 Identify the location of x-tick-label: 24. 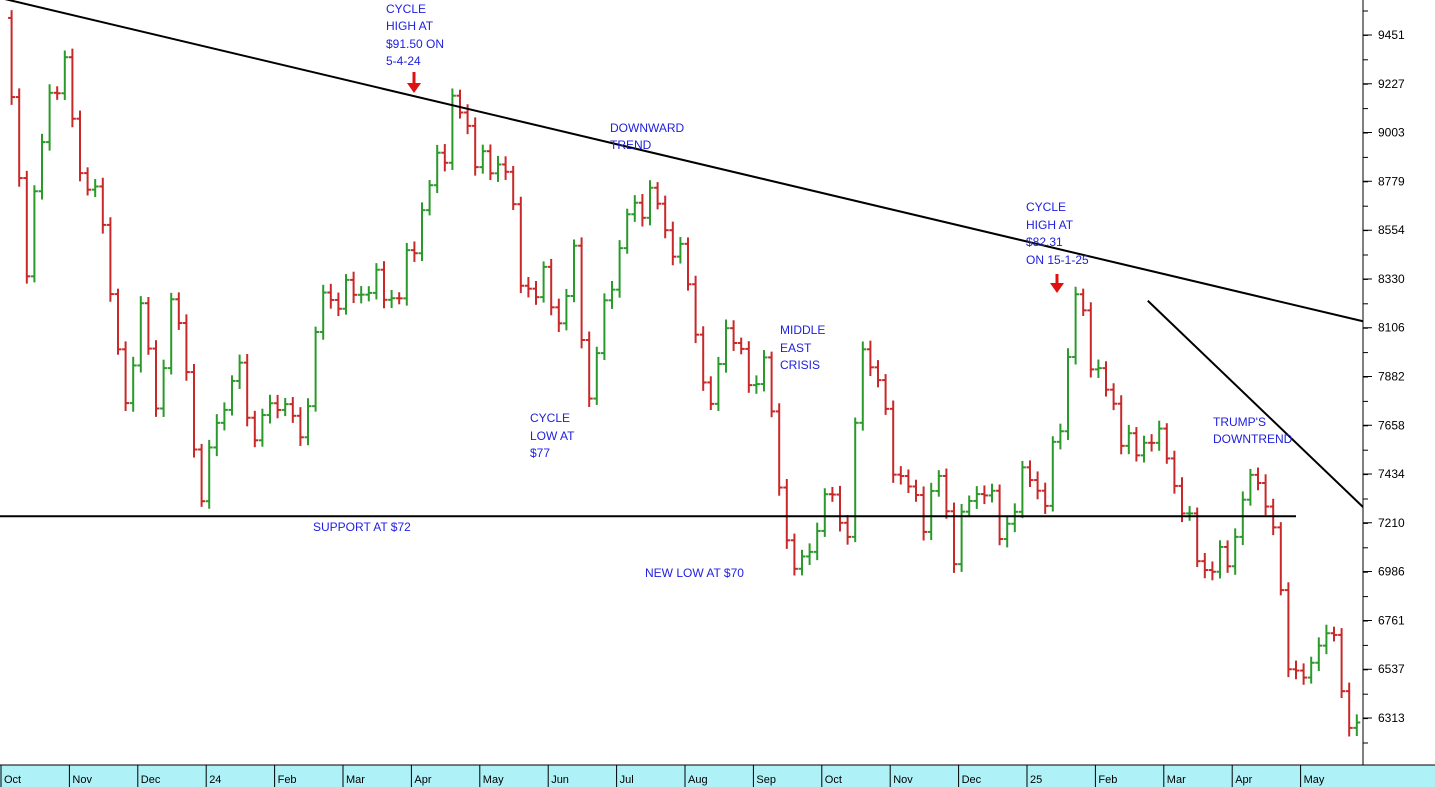
(215, 780).